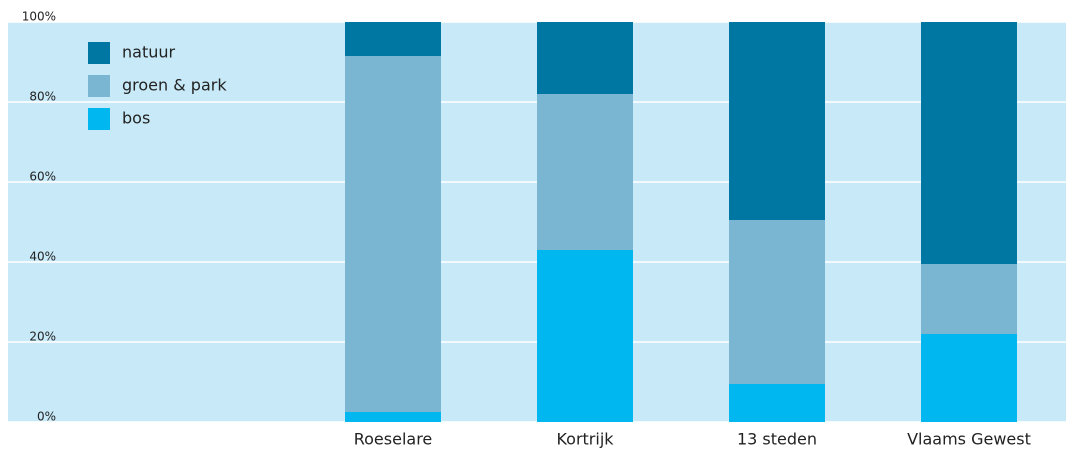 This screenshot has width=1066, height=451. What do you see at coordinates (149, 52) in the screenshot?
I see `legend-label: natuur` at bounding box center [149, 52].